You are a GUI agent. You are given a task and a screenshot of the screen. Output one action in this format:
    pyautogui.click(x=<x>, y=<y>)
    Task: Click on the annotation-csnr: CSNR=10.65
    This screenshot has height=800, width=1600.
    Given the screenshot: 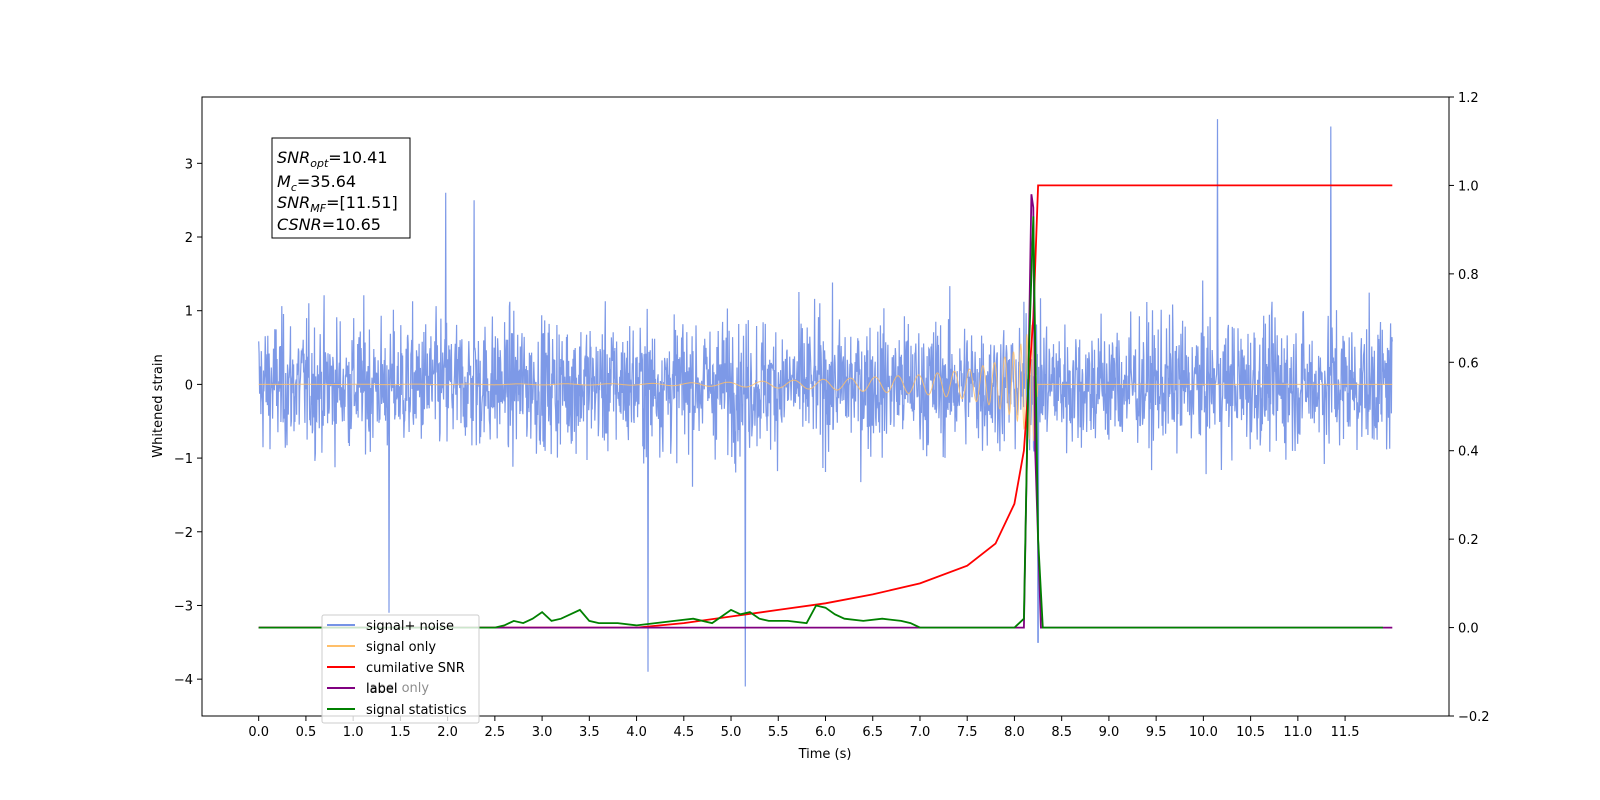 What is the action you would take?
    pyautogui.click(x=329, y=224)
    